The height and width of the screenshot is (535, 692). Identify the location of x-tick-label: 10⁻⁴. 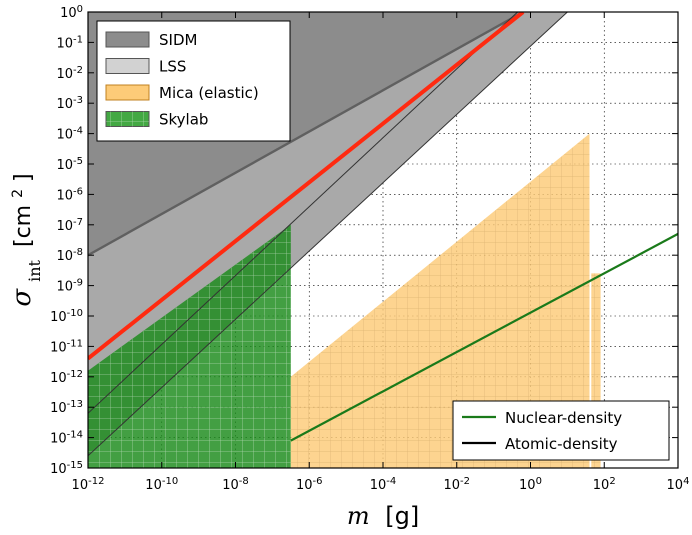
(383, 485).